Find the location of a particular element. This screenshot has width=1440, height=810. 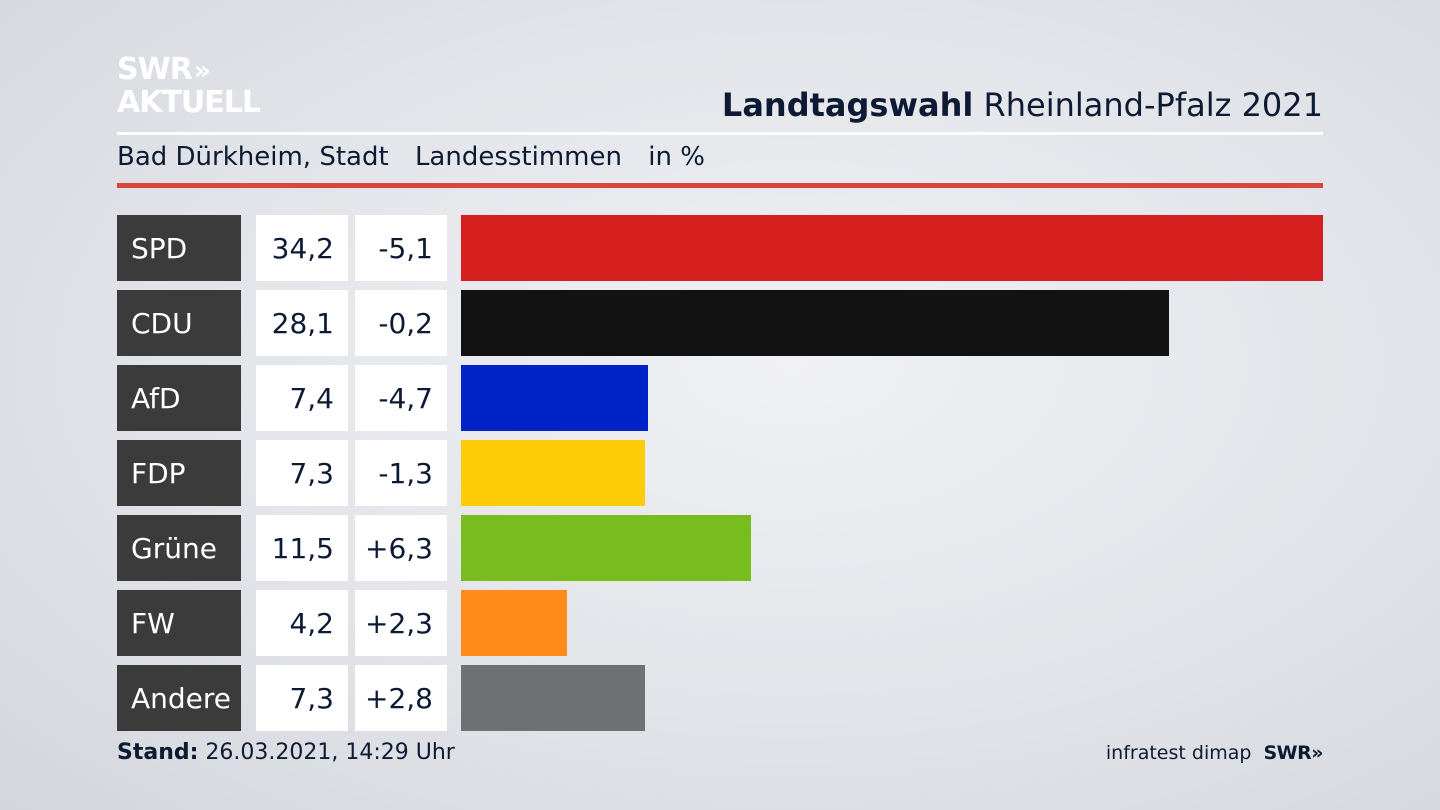

stand-value: 26.03.2021, 14:29 Uhr is located at coordinates (330, 752).